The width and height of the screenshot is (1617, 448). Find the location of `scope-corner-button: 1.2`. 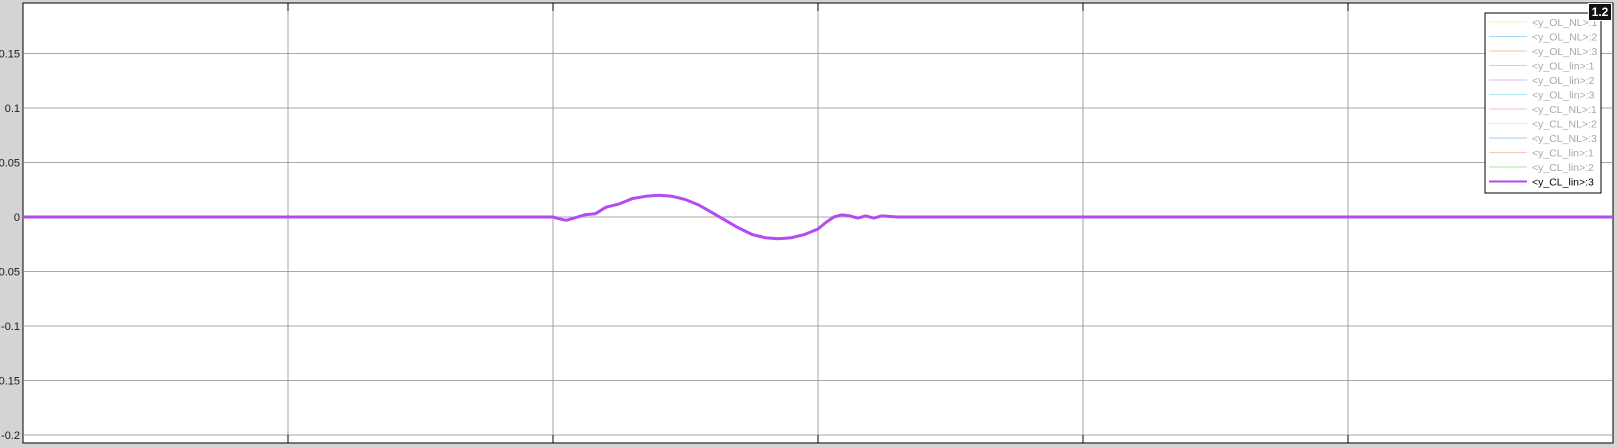

scope-corner-button: 1.2 is located at coordinates (1600, 12).